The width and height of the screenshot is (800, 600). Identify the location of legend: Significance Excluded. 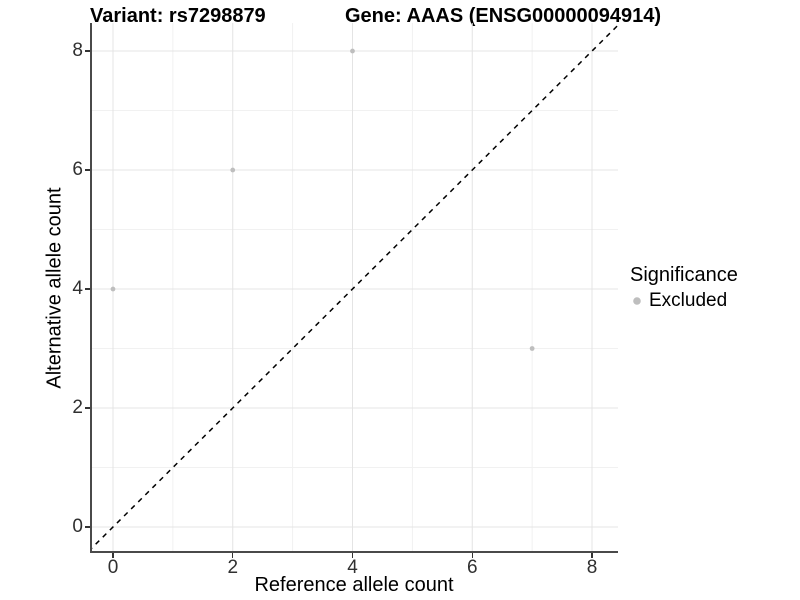
(684, 288).